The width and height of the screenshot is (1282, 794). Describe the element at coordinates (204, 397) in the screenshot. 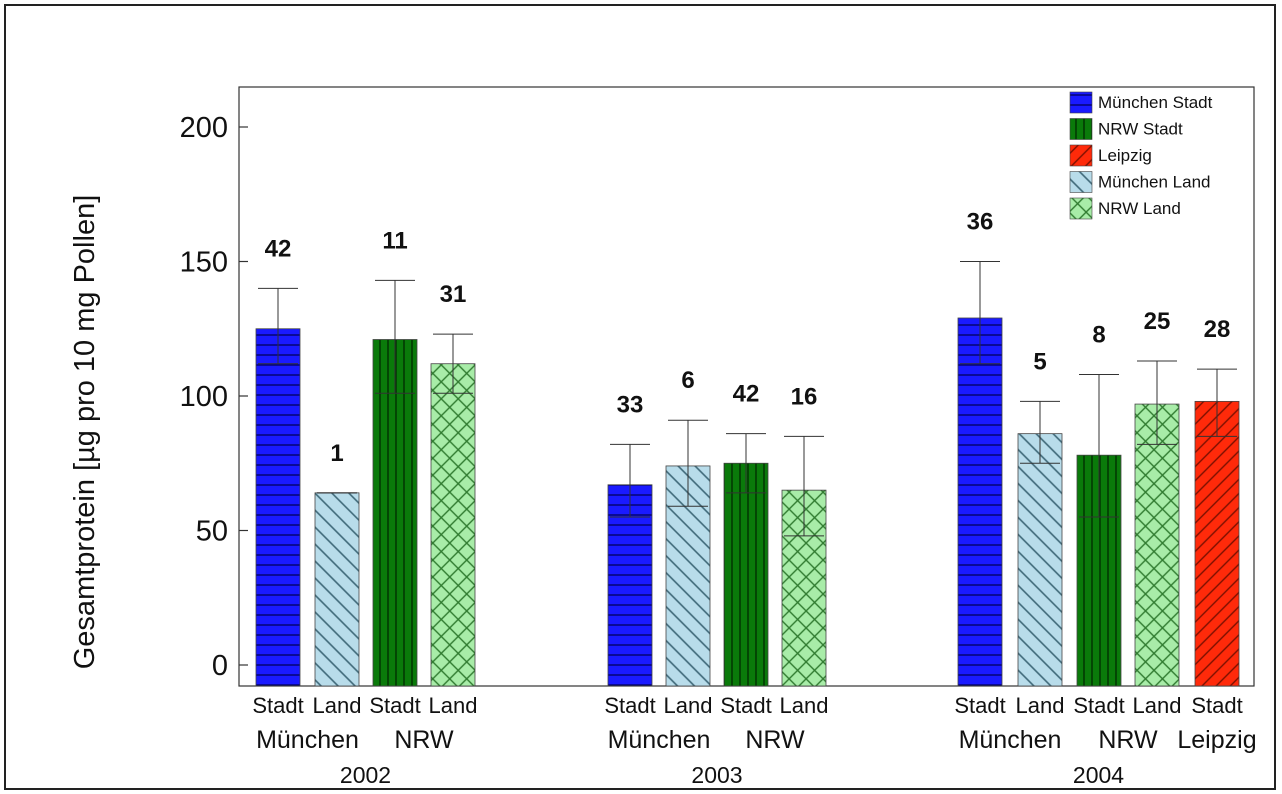

I see `y-tick-label: 100` at that location.